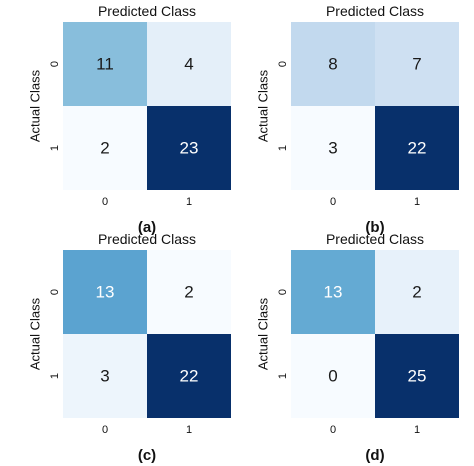  I want to click on panel-caption: (b), so click(374, 227).